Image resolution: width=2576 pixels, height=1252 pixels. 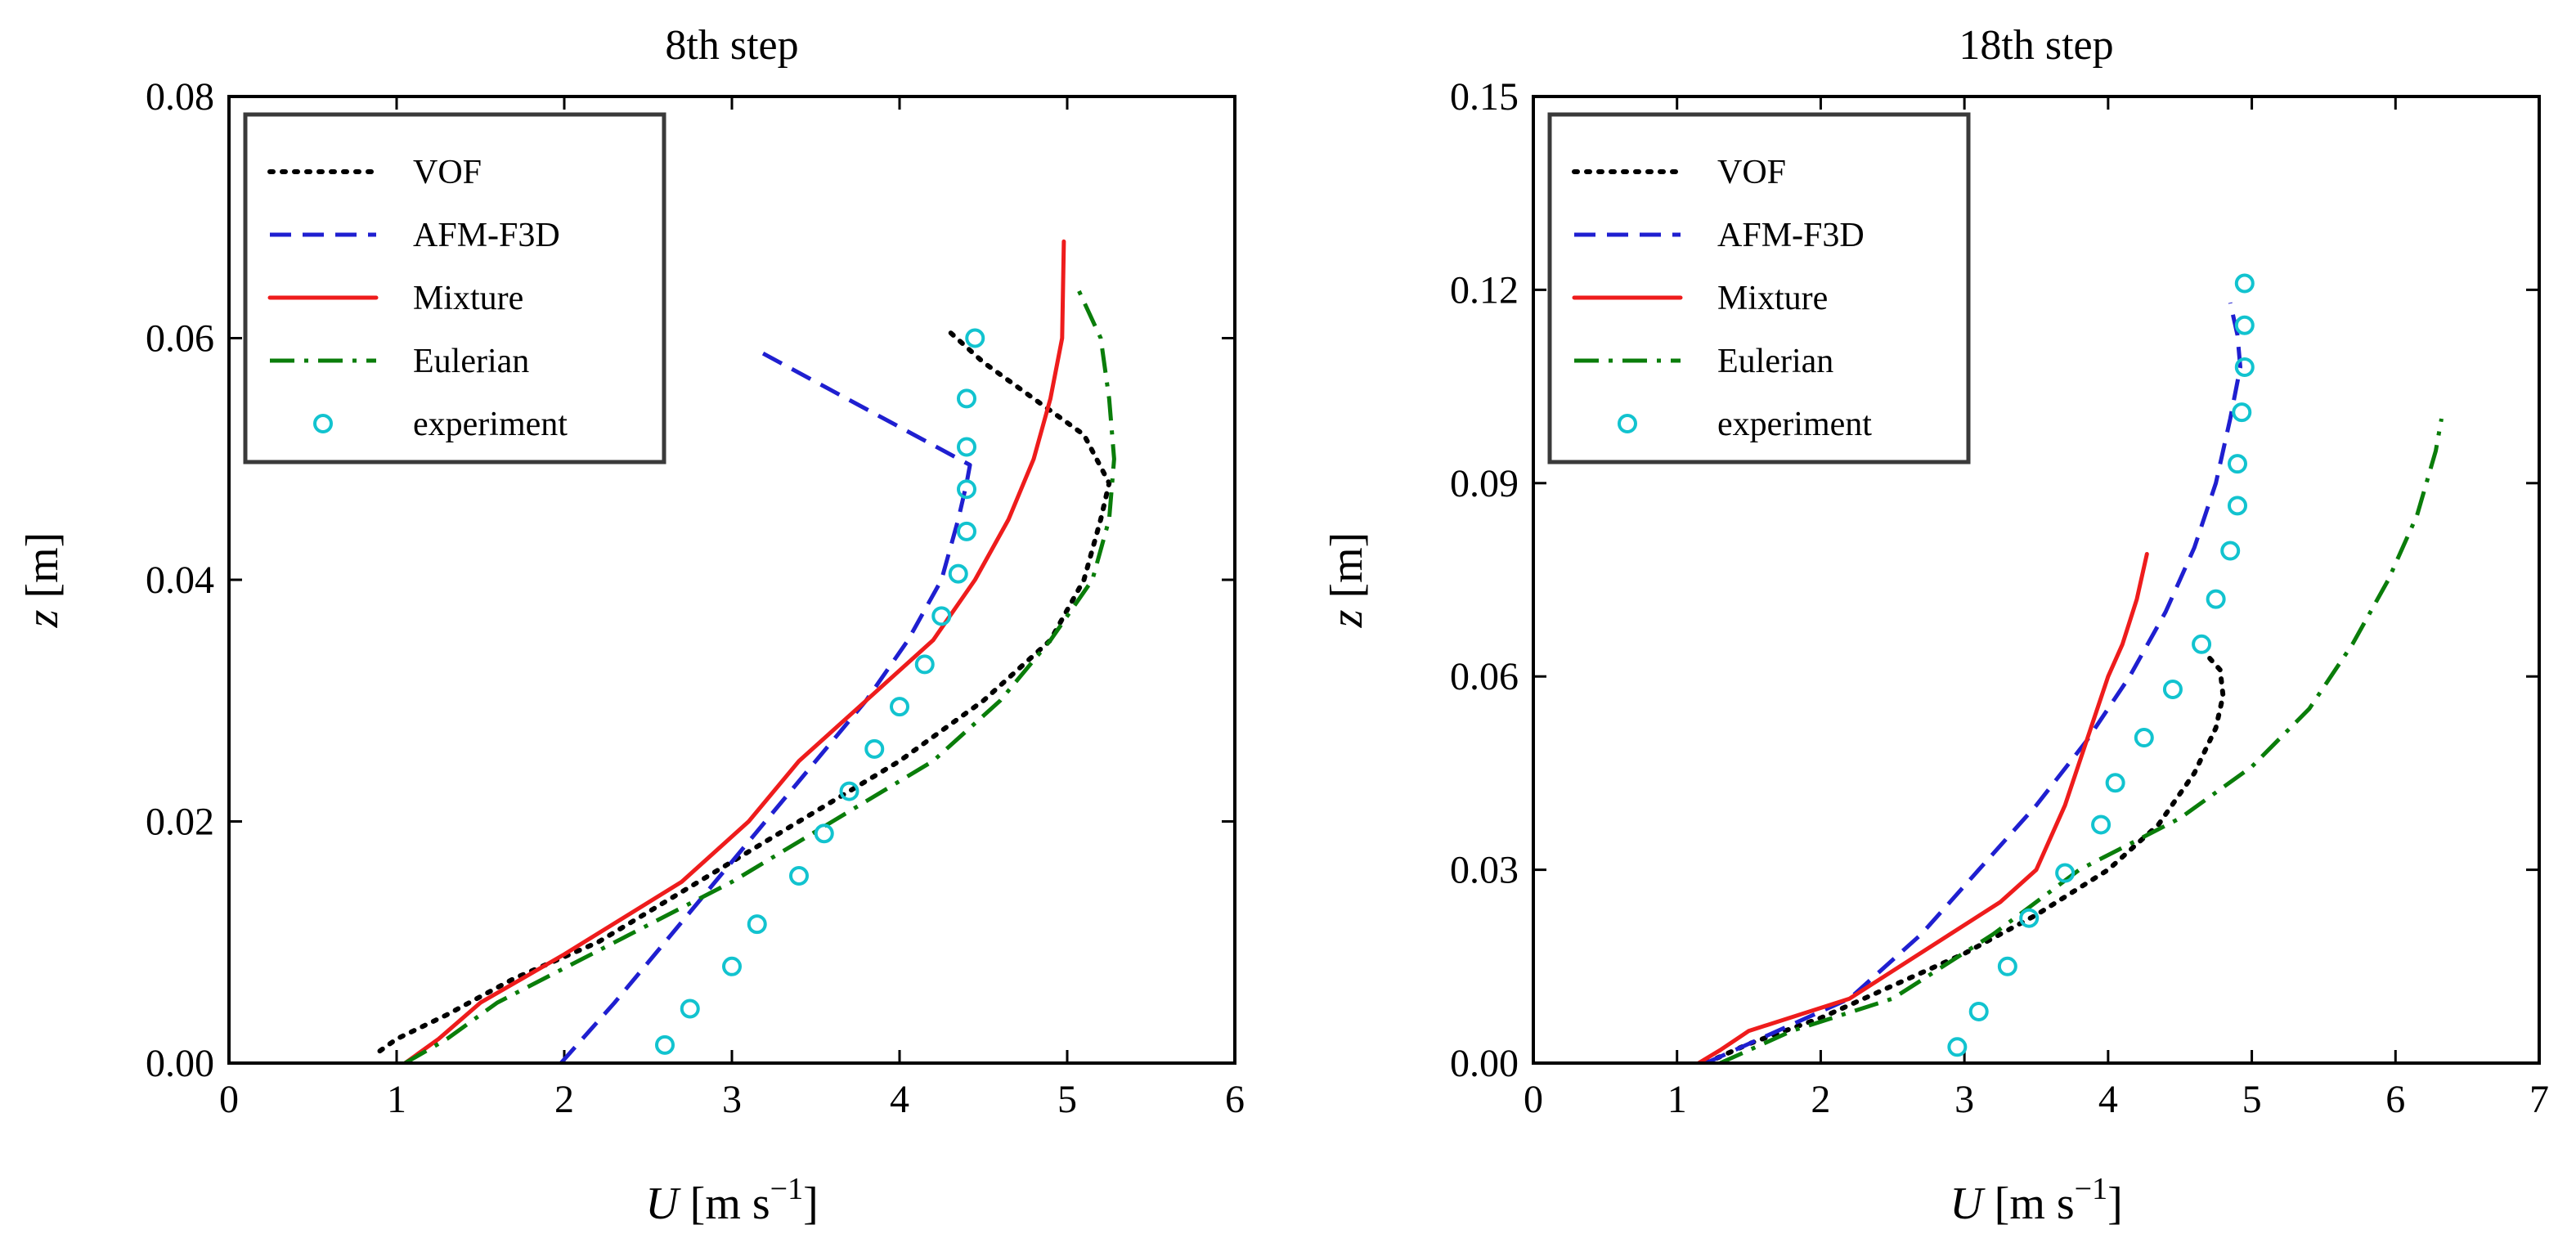 What do you see at coordinates (1484, 483) in the screenshot?
I see `y-tick-label: 0.09` at bounding box center [1484, 483].